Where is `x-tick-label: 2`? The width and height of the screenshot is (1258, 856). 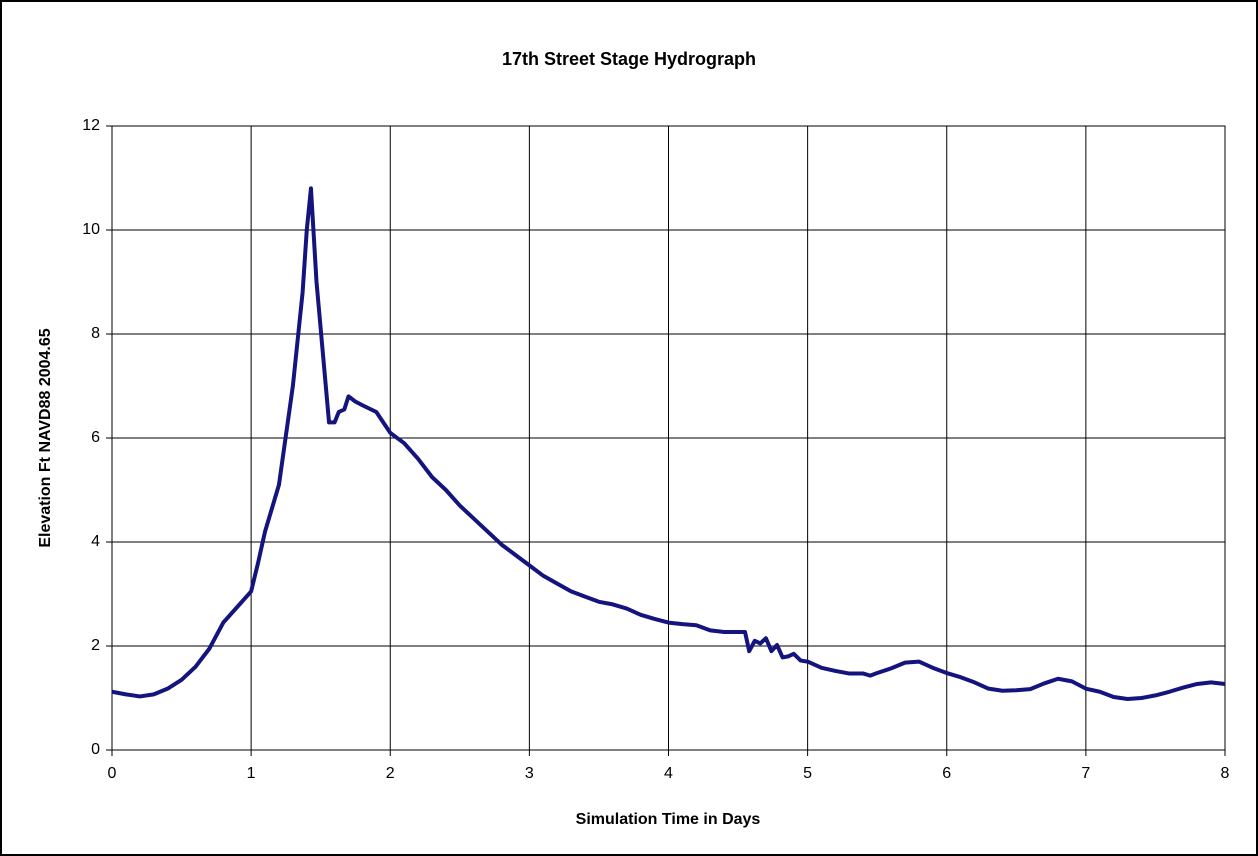
x-tick-label: 2 is located at coordinates (390, 773).